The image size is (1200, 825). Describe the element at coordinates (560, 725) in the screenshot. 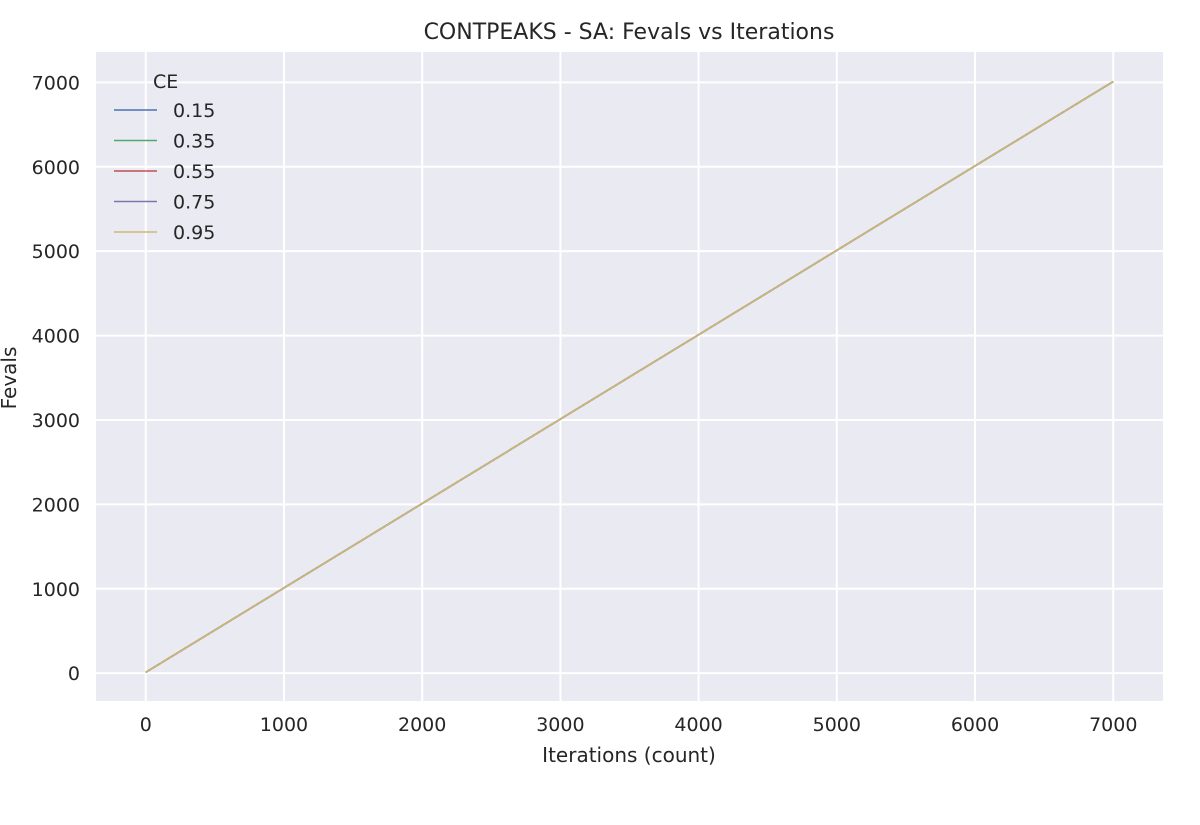

I see `x-tick-label: 3000` at that location.